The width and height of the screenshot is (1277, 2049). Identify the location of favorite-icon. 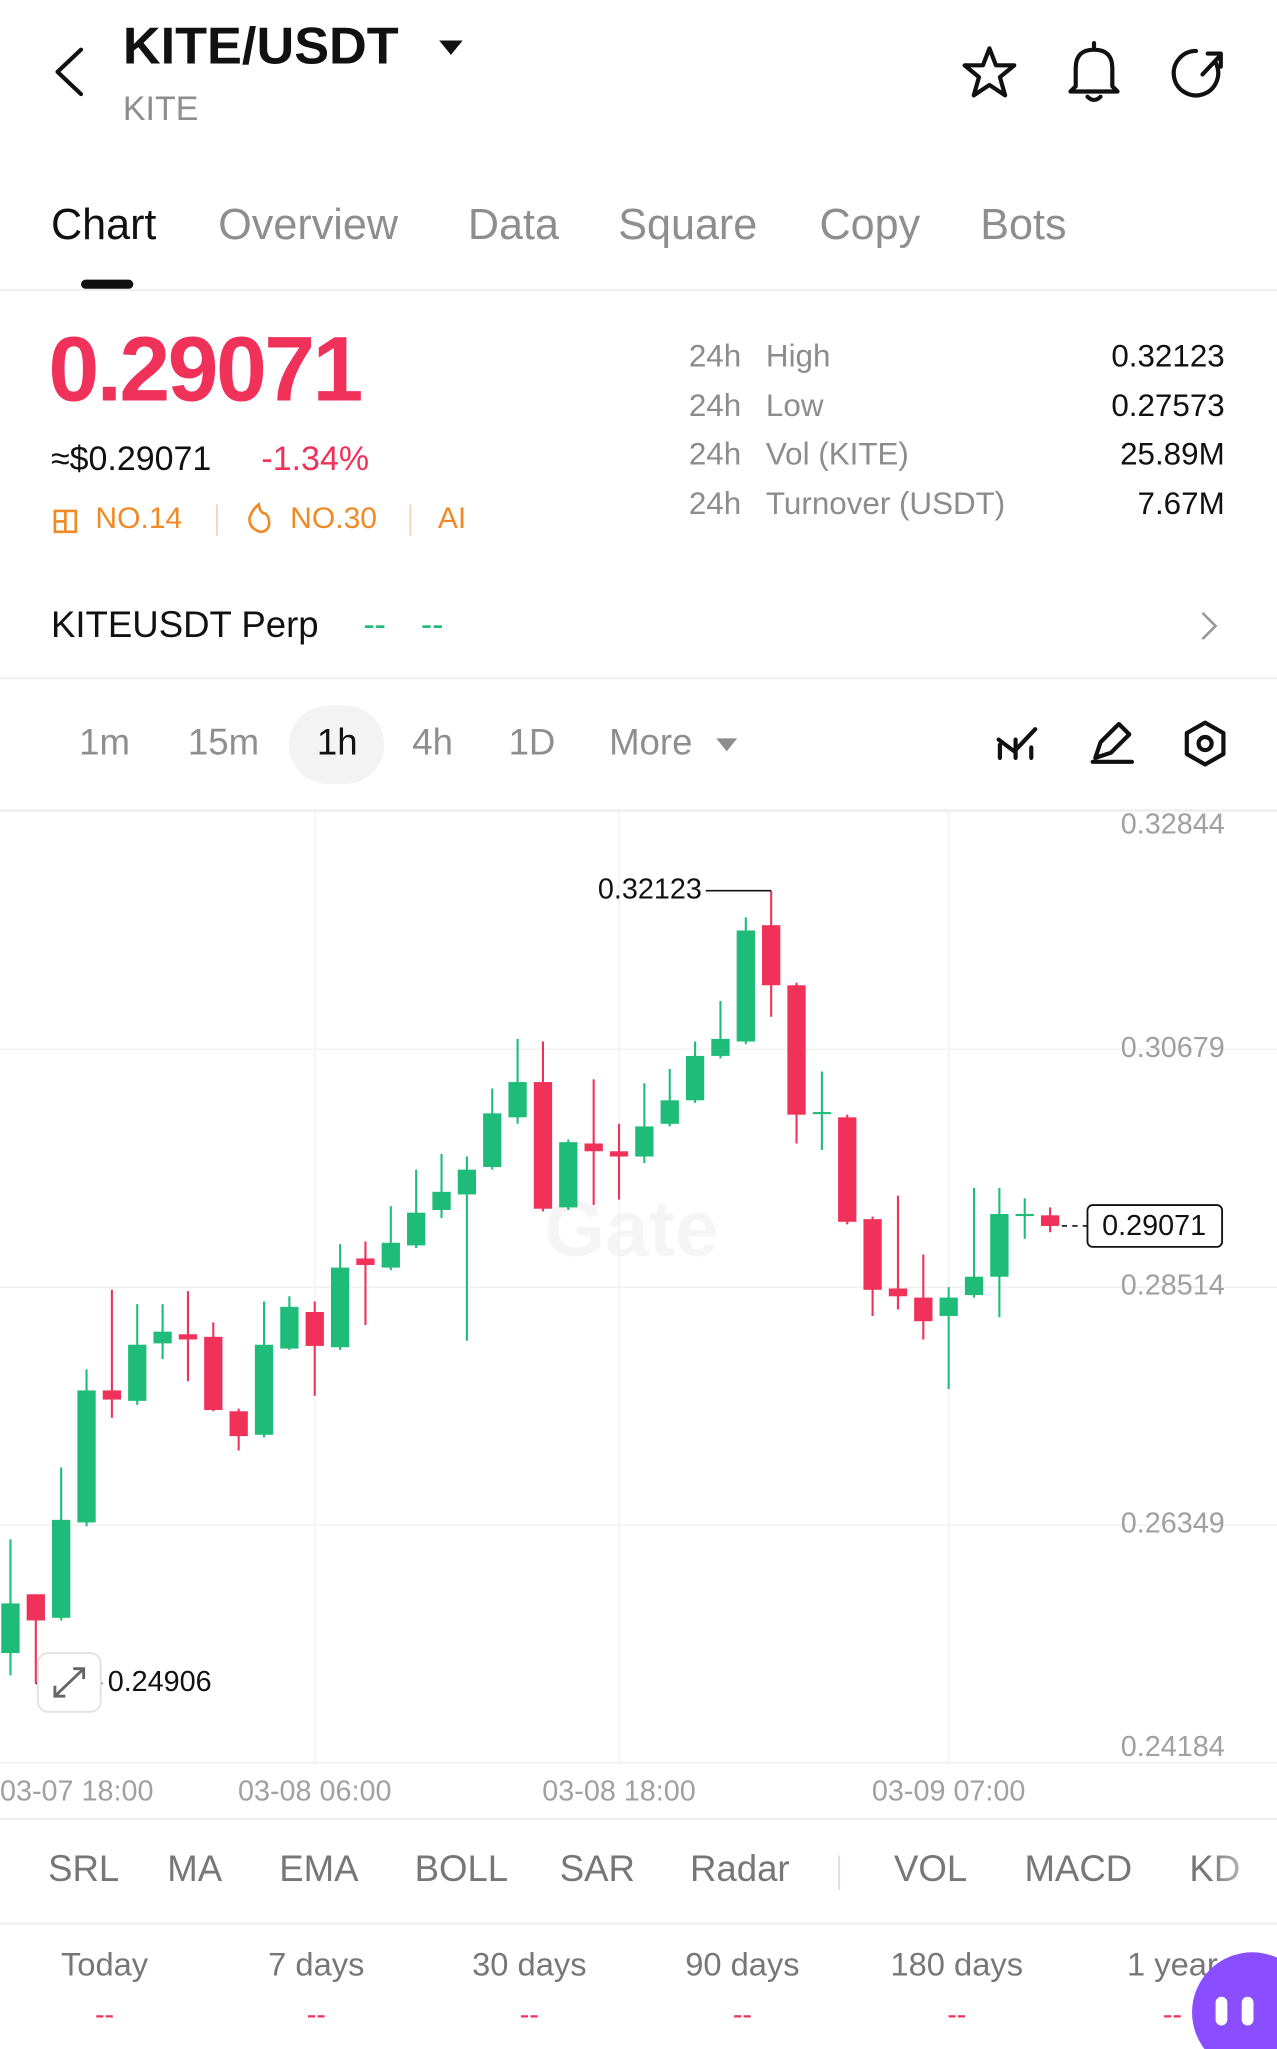
(989, 72).